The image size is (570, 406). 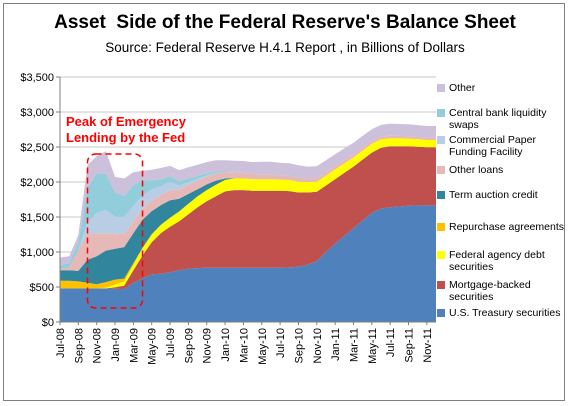 What do you see at coordinates (208, 345) in the screenshot?
I see `x-tick-label: Nov-09` at bounding box center [208, 345].